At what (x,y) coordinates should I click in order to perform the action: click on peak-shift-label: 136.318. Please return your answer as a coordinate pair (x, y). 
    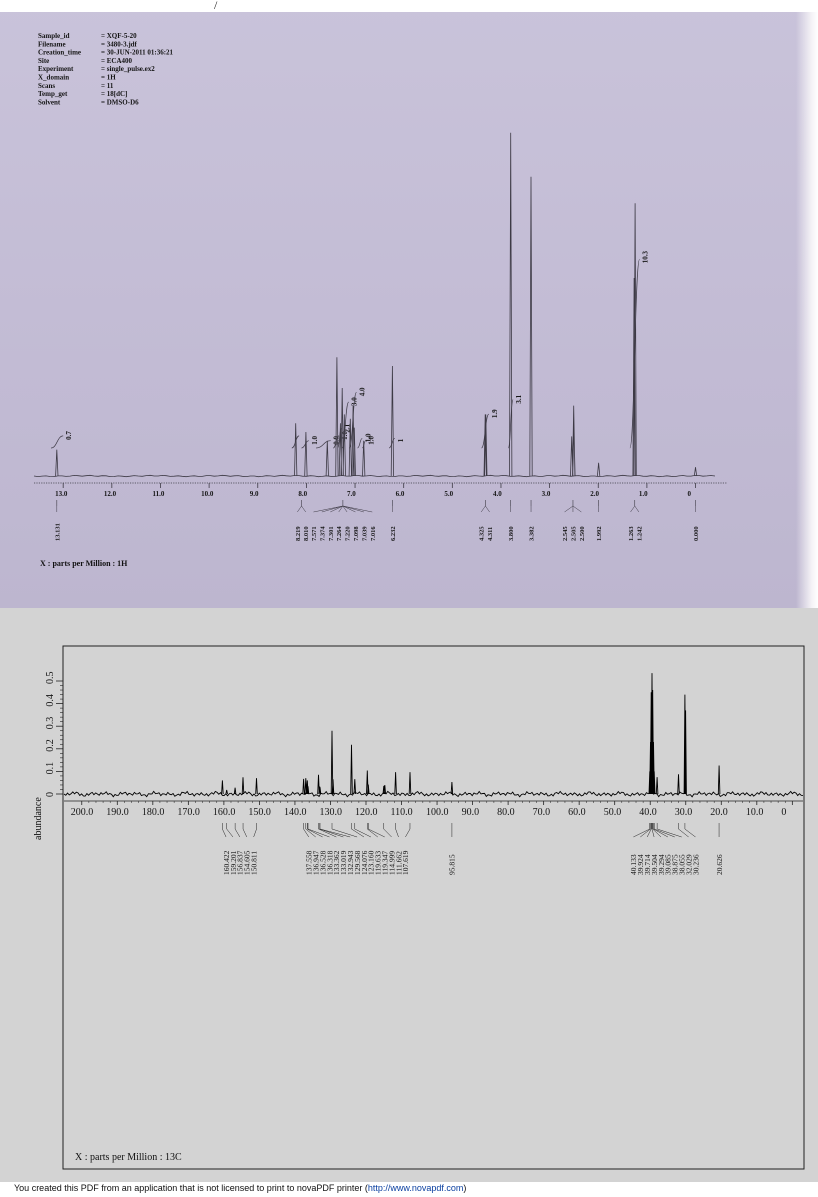
    Looking at the image, I should click on (329, 862).